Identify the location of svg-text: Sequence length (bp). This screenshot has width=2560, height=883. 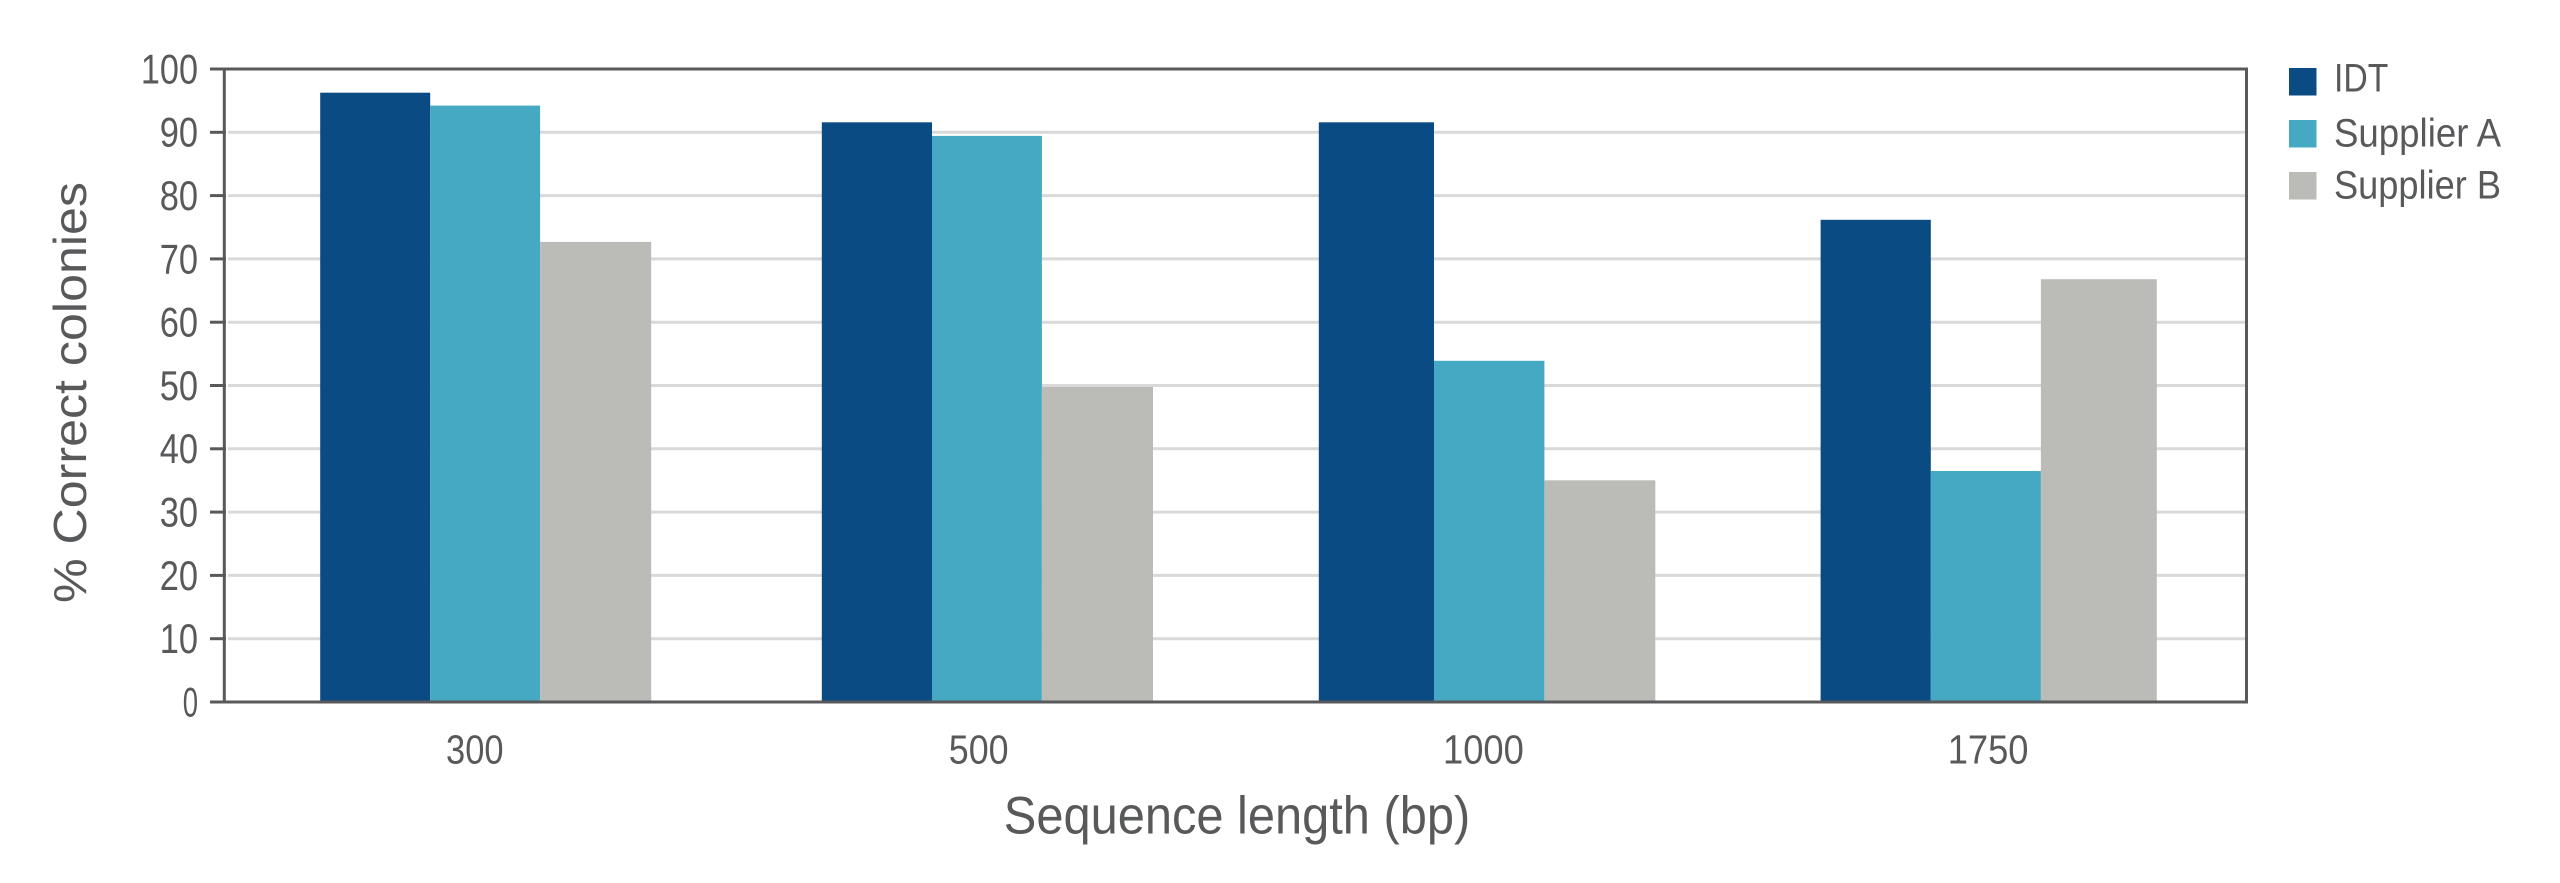
(1237, 815).